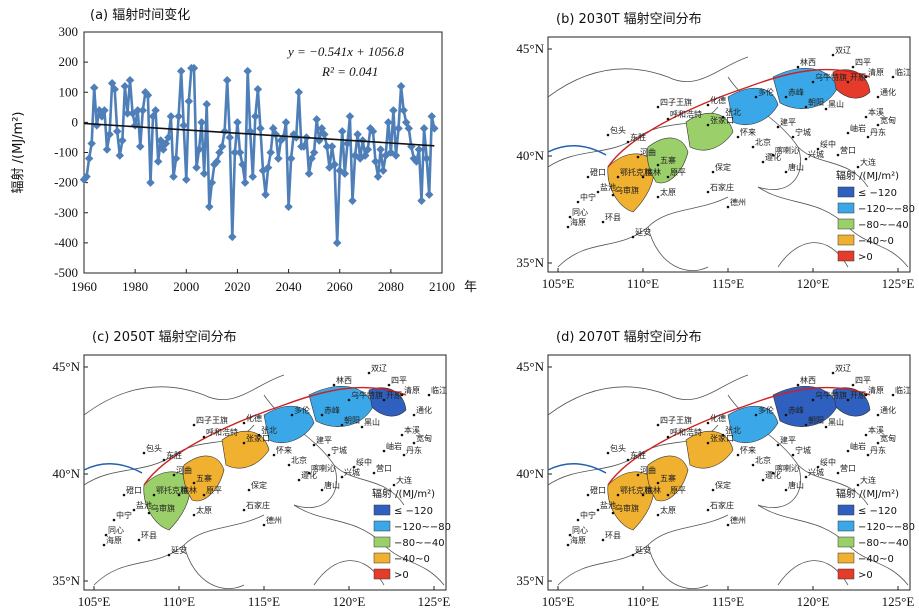 The image size is (919, 613). What do you see at coordinates (391, 286) in the screenshot?
I see `x-tick-label: 2080` at bounding box center [391, 286].